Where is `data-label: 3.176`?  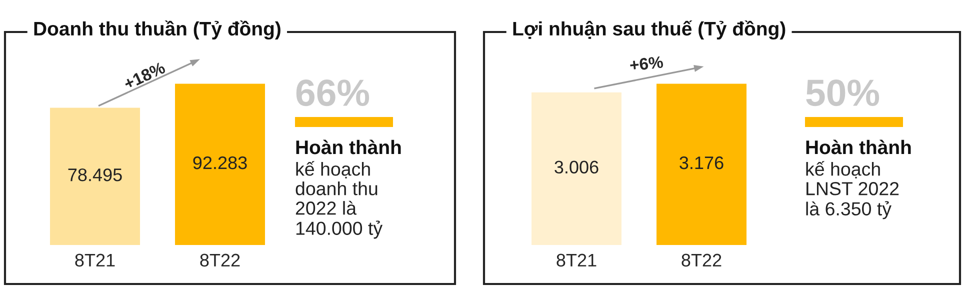
data-label: 3.176 is located at coordinates (702, 163).